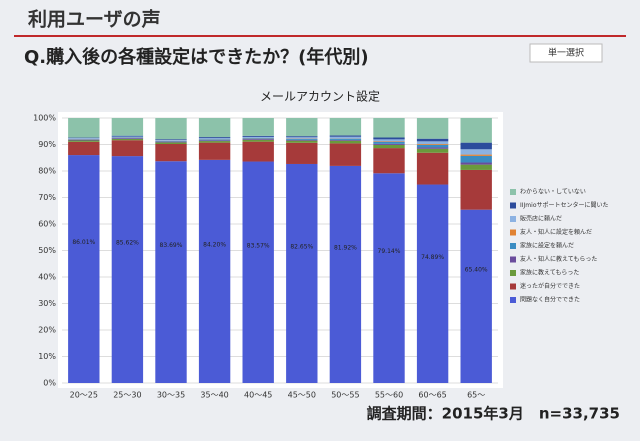 The image size is (640, 441). Describe the element at coordinates (47, 277) in the screenshot. I see `y-tick-label: 40%` at that location.